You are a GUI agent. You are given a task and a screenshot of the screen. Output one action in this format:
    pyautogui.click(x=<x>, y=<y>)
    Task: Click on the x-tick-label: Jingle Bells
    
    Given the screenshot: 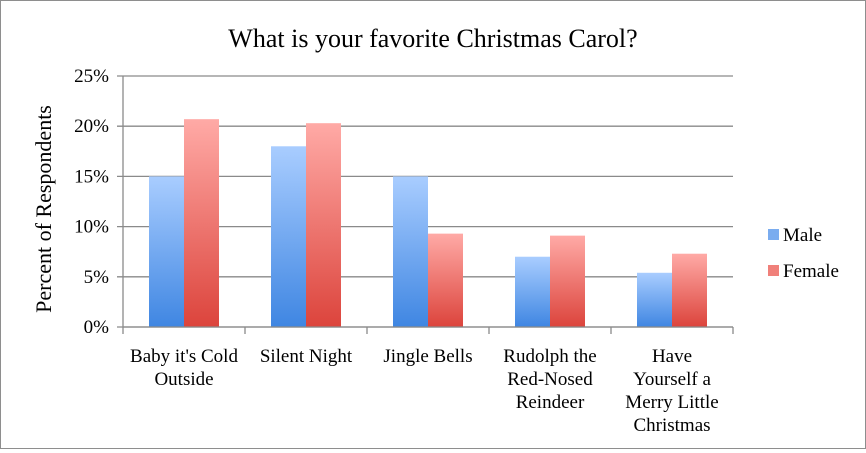 What is the action you would take?
    pyautogui.click(x=427, y=356)
    